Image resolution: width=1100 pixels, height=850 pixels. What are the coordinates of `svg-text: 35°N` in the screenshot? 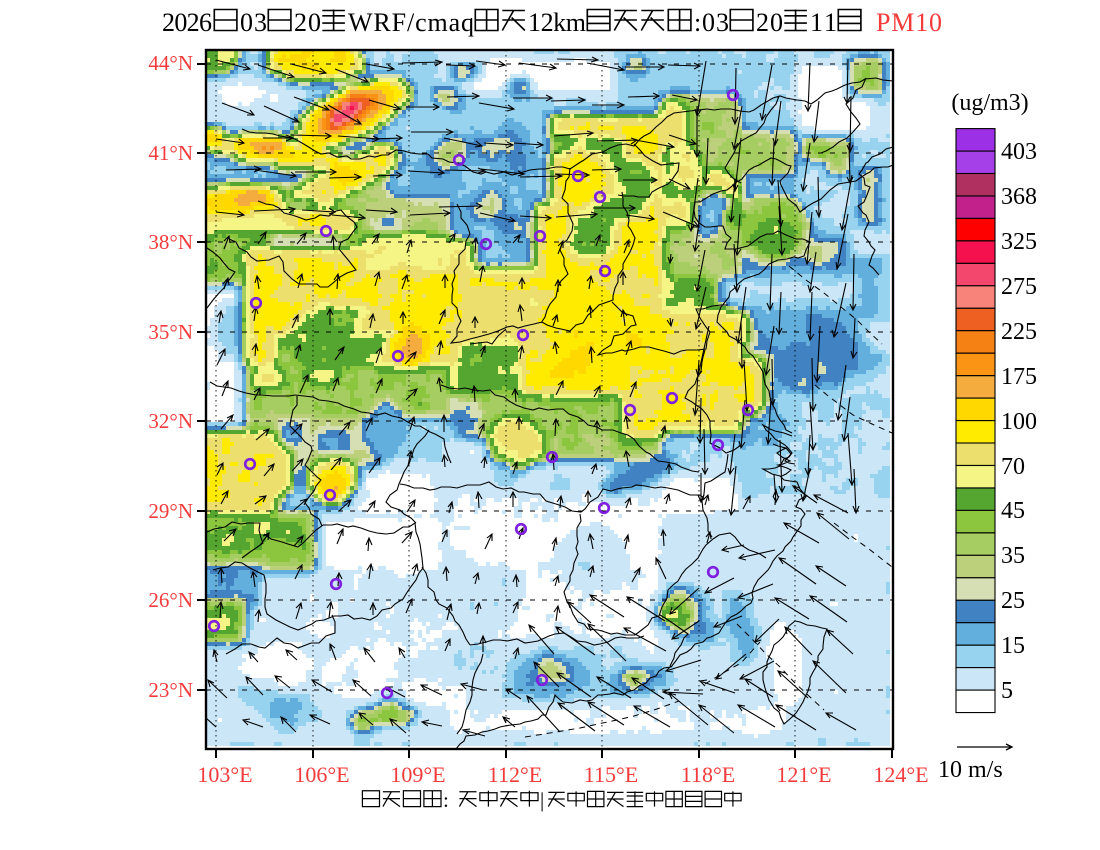 It's located at (170, 332).